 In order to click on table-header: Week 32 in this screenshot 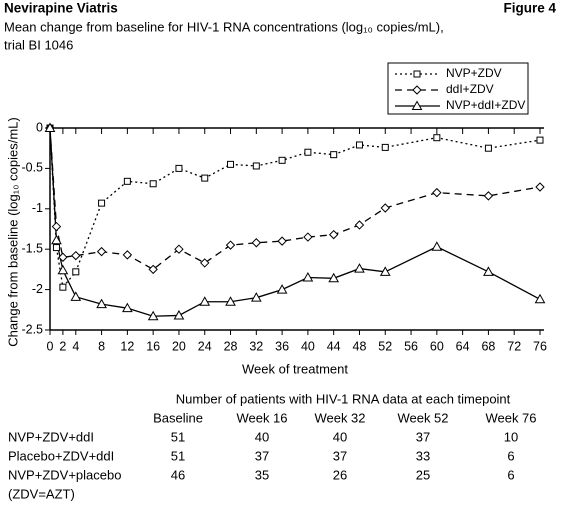, I will do `click(339, 417)`.